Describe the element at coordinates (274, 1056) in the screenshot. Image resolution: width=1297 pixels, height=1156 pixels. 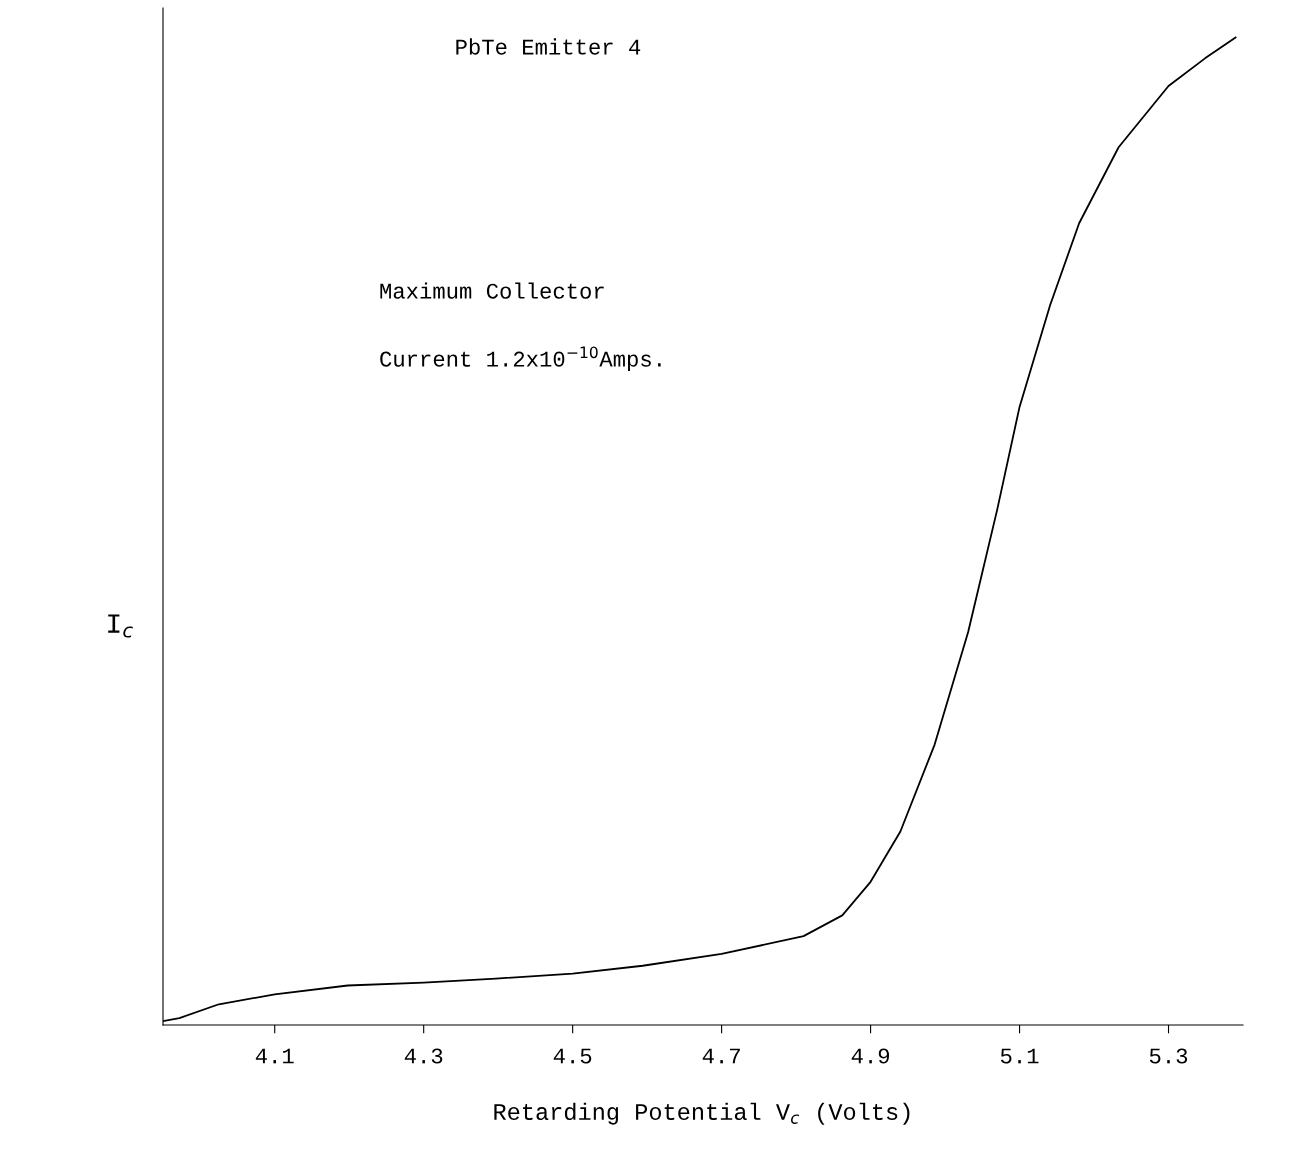
I see `x-tick-label: 4.1` at that location.